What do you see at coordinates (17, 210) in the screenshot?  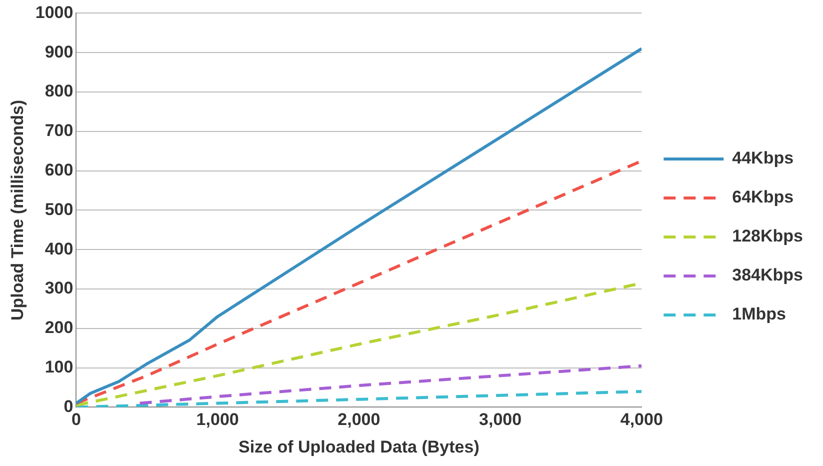 I see `y-axis-title: Upload Time (milliseconds)` at bounding box center [17, 210].